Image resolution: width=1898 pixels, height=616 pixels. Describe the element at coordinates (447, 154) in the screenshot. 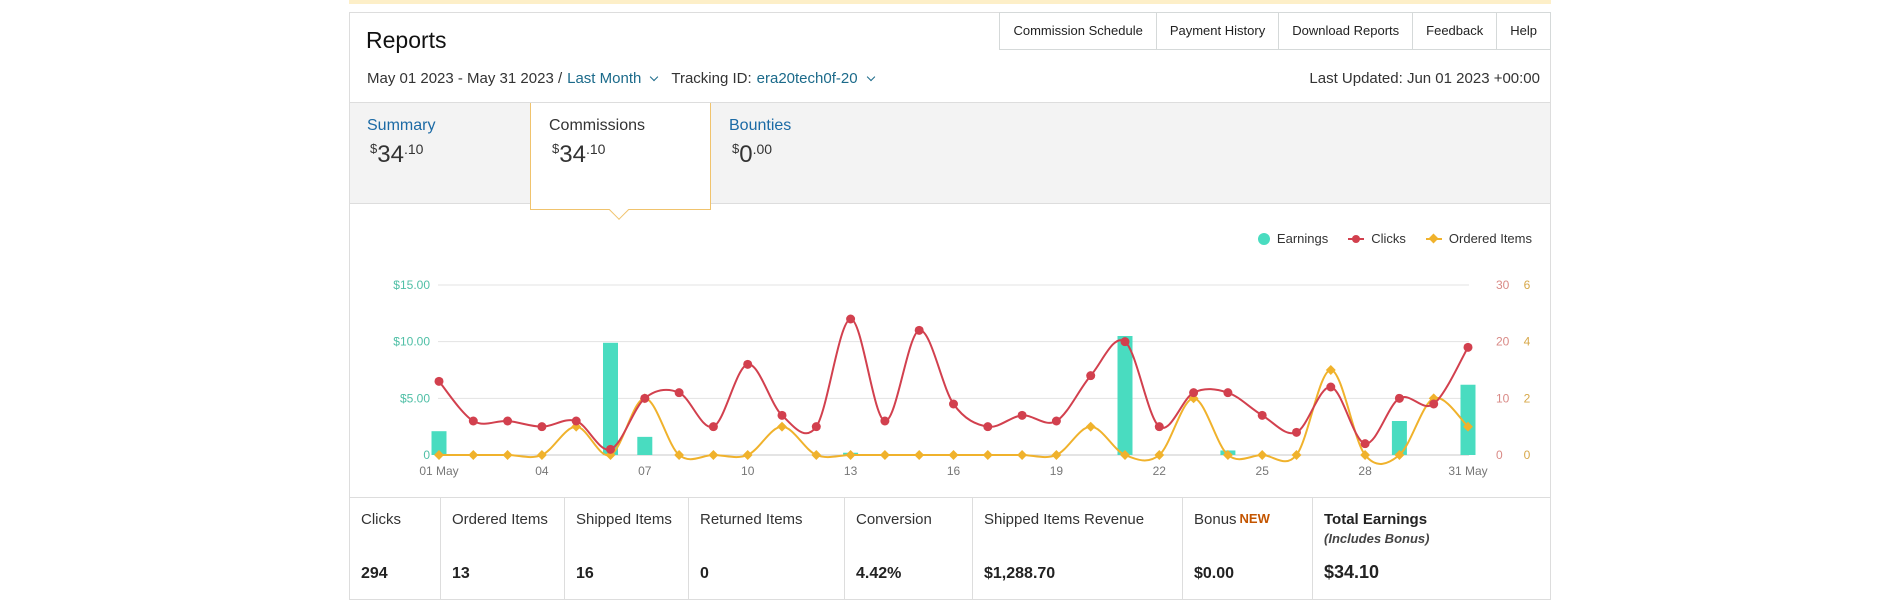

I see `tab-summary: Summary $34.10` at that location.